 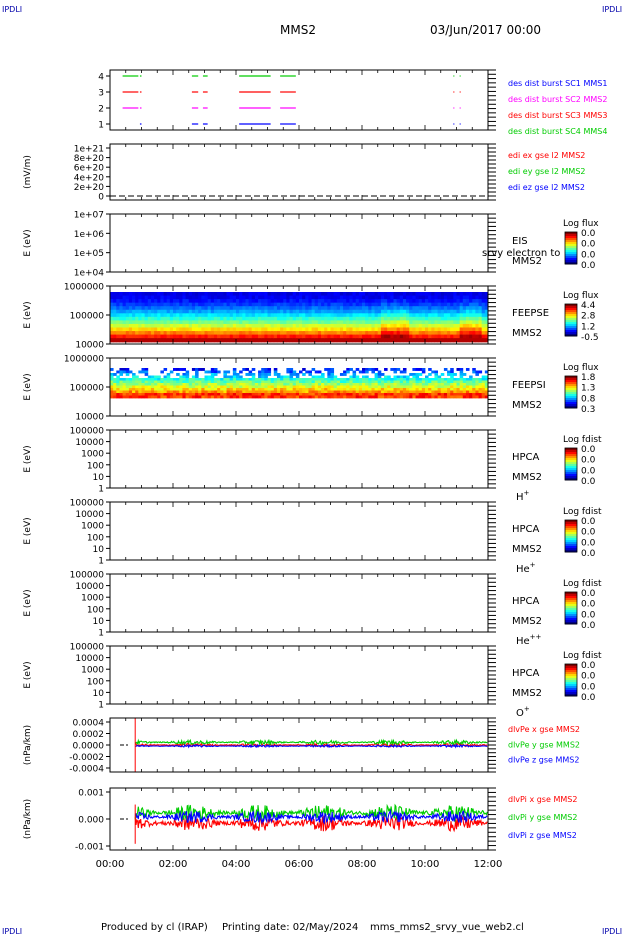 What do you see at coordinates (99, 622) in the screenshot?
I see `y-tick-label: 10` at bounding box center [99, 622].